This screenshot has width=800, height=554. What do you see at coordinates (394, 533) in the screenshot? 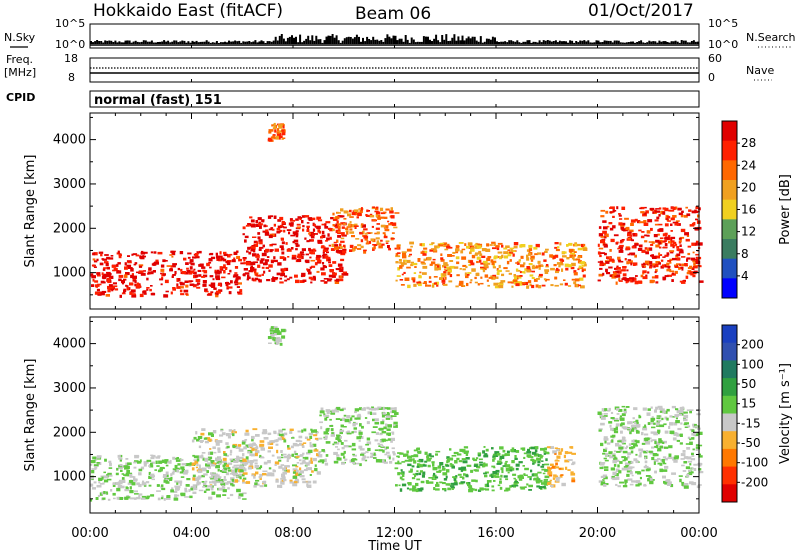
I see `x-tick-label: 12:00` at bounding box center [394, 533].